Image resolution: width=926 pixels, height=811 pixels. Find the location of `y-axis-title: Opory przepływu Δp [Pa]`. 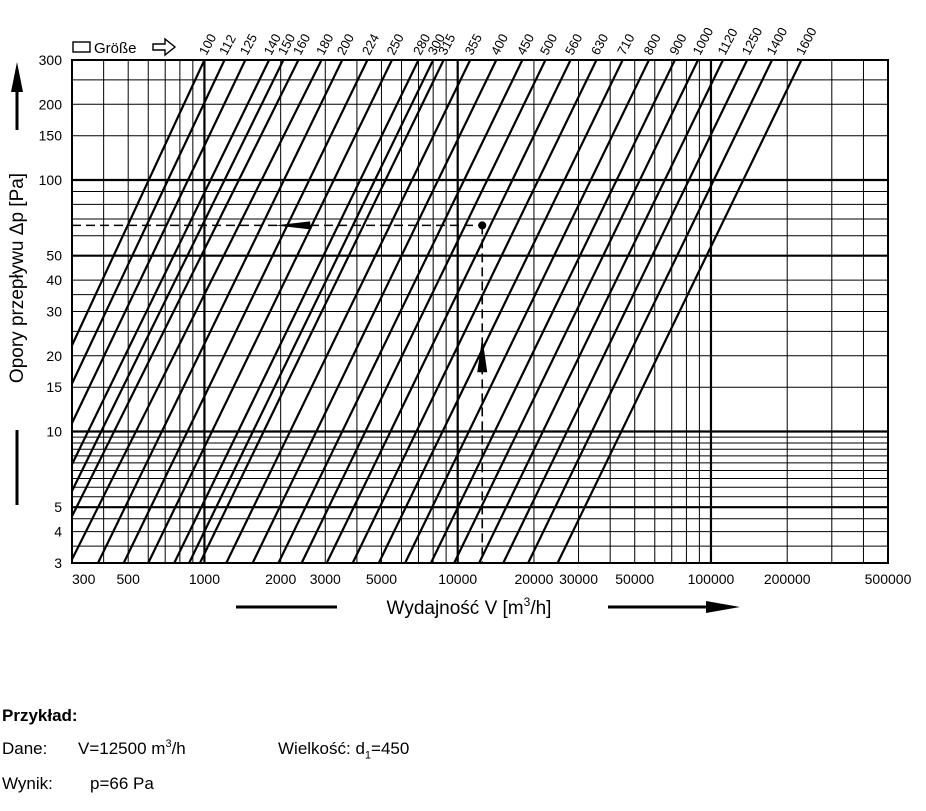

y-axis-title: Opory przepływu Δp [Pa] is located at coordinates (17, 283).